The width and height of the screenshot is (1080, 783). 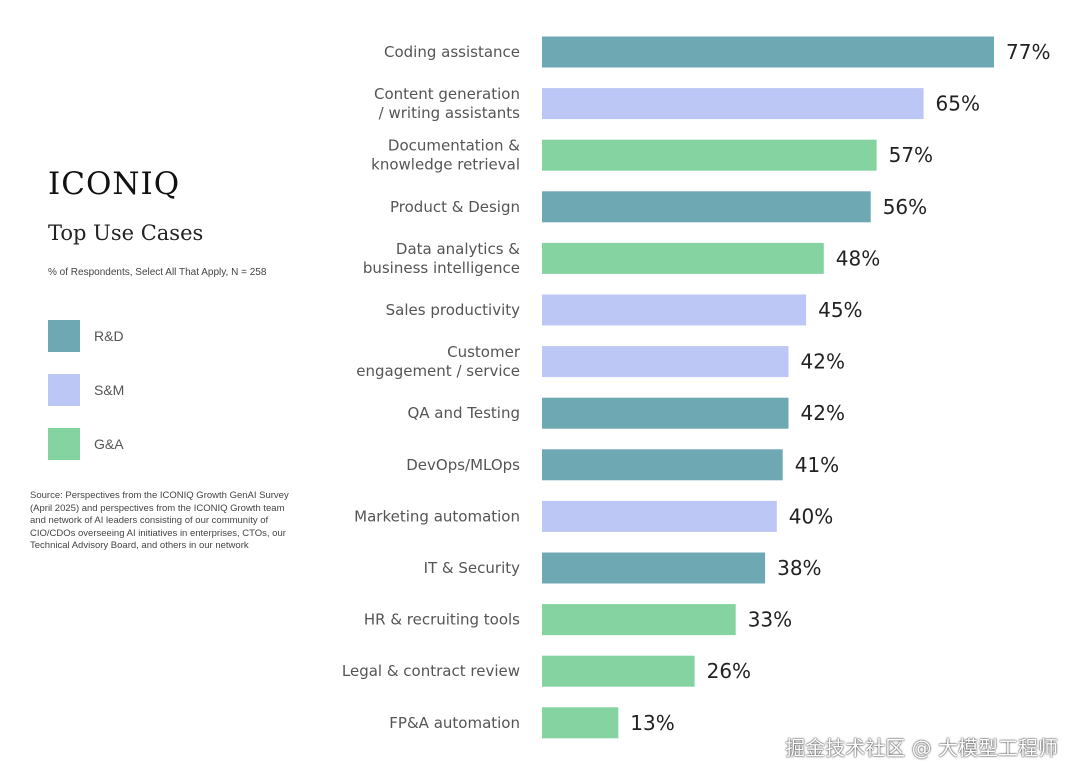 What do you see at coordinates (652, 723) in the screenshot?
I see `value-label-13: 13%` at bounding box center [652, 723].